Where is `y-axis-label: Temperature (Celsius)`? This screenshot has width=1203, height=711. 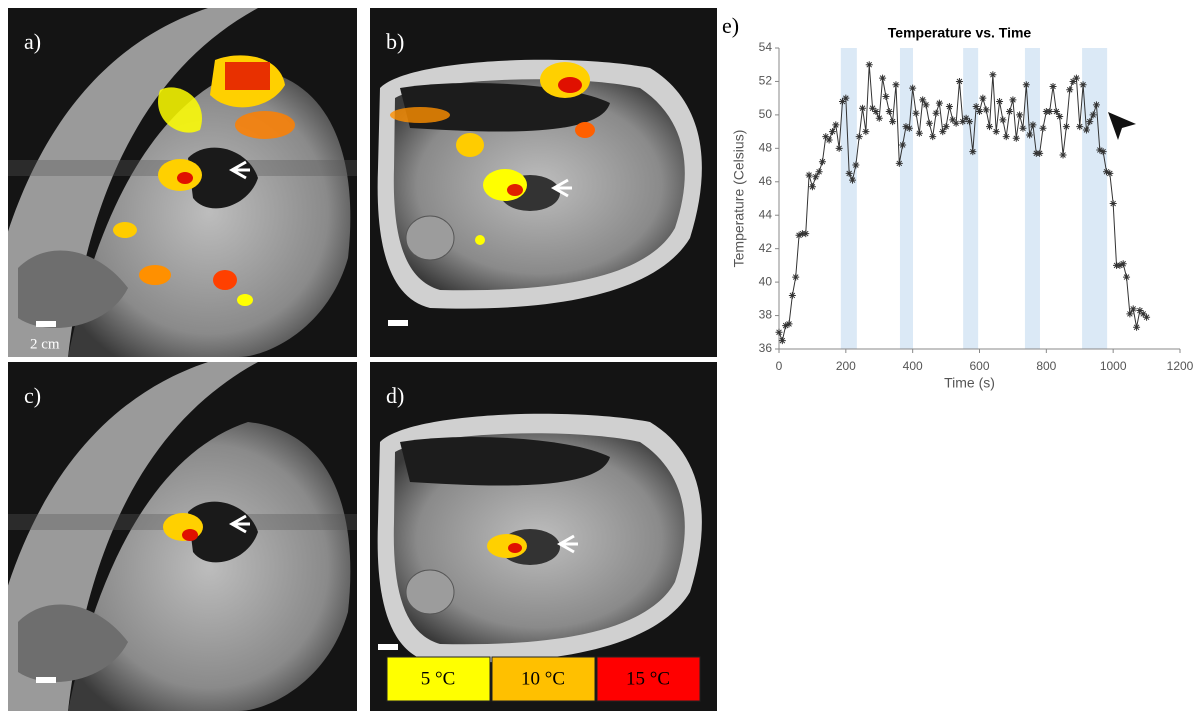 y-axis-label: Temperature (Celsius) is located at coordinates (739, 199).